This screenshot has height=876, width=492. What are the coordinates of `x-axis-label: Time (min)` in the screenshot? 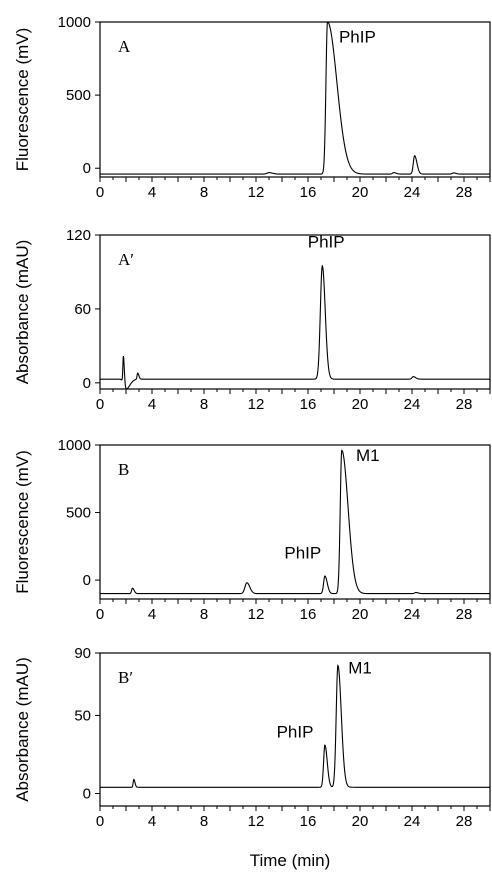 It's located at (290, 860).